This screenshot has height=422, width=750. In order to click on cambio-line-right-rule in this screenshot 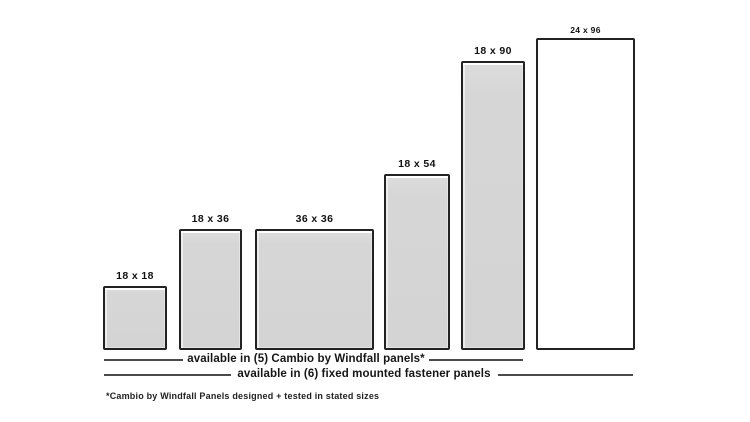, I will do `click(476, 360)`.